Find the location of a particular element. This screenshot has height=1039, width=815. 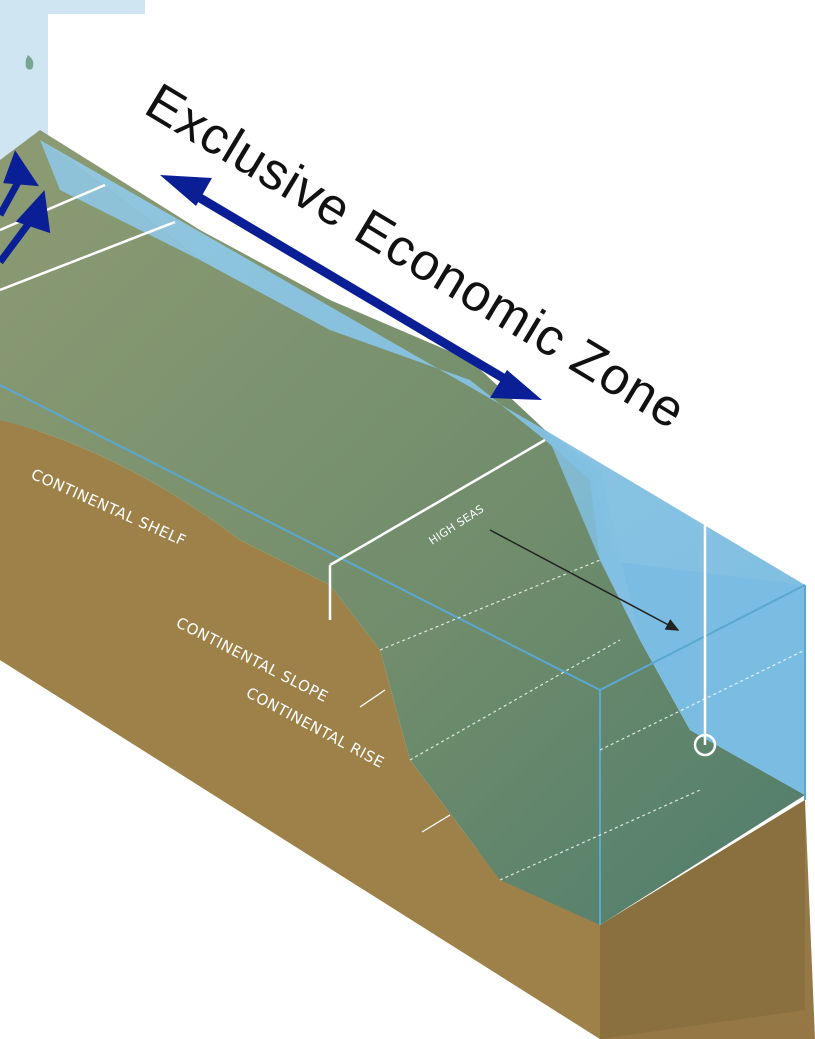

high-seas-arrow is located at coordinates (584, 580).